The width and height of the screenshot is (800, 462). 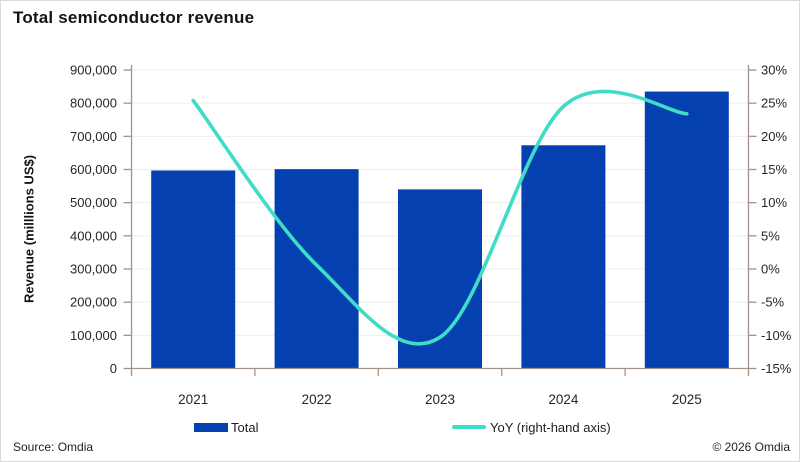 I want to click on x-category-label: 2025, so click(x=687, y=399).